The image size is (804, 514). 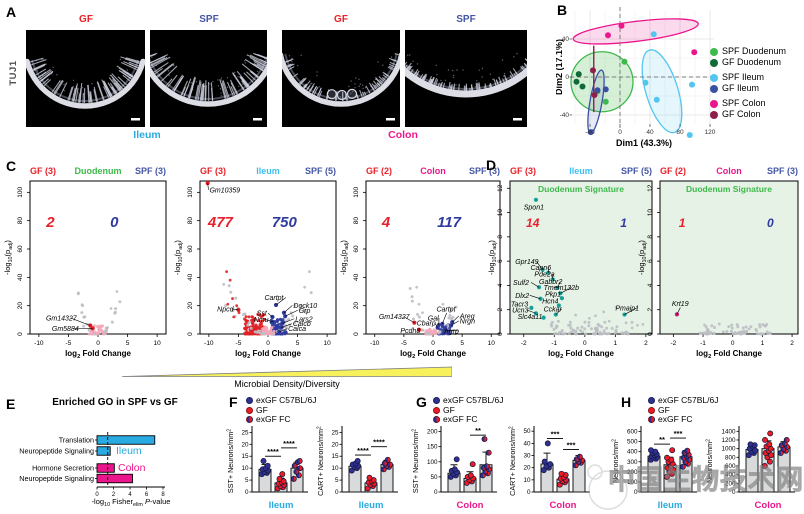 What do you see at coordinates (467, 321) in the screenshot?
I see `svg-text: Nrgn` at bounding box center [467, 321].